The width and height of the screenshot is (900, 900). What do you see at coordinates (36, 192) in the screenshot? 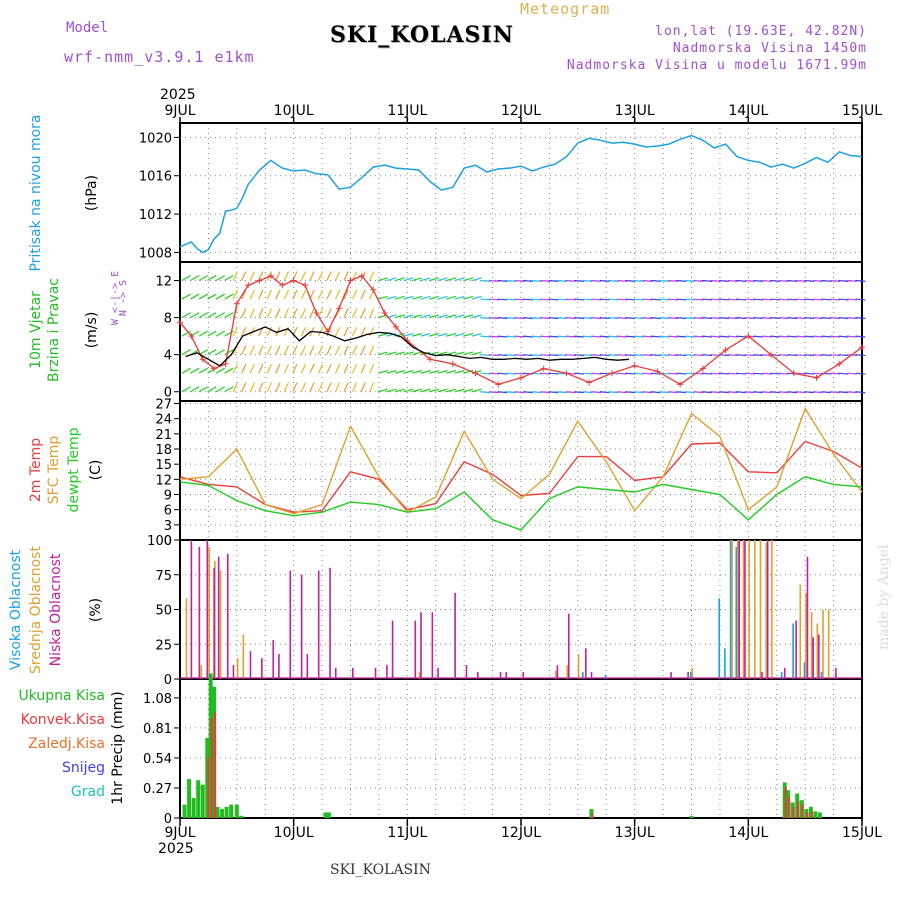
I see `pressure-title: Pritisak na nivou mora` at bounding box center [36, 192].